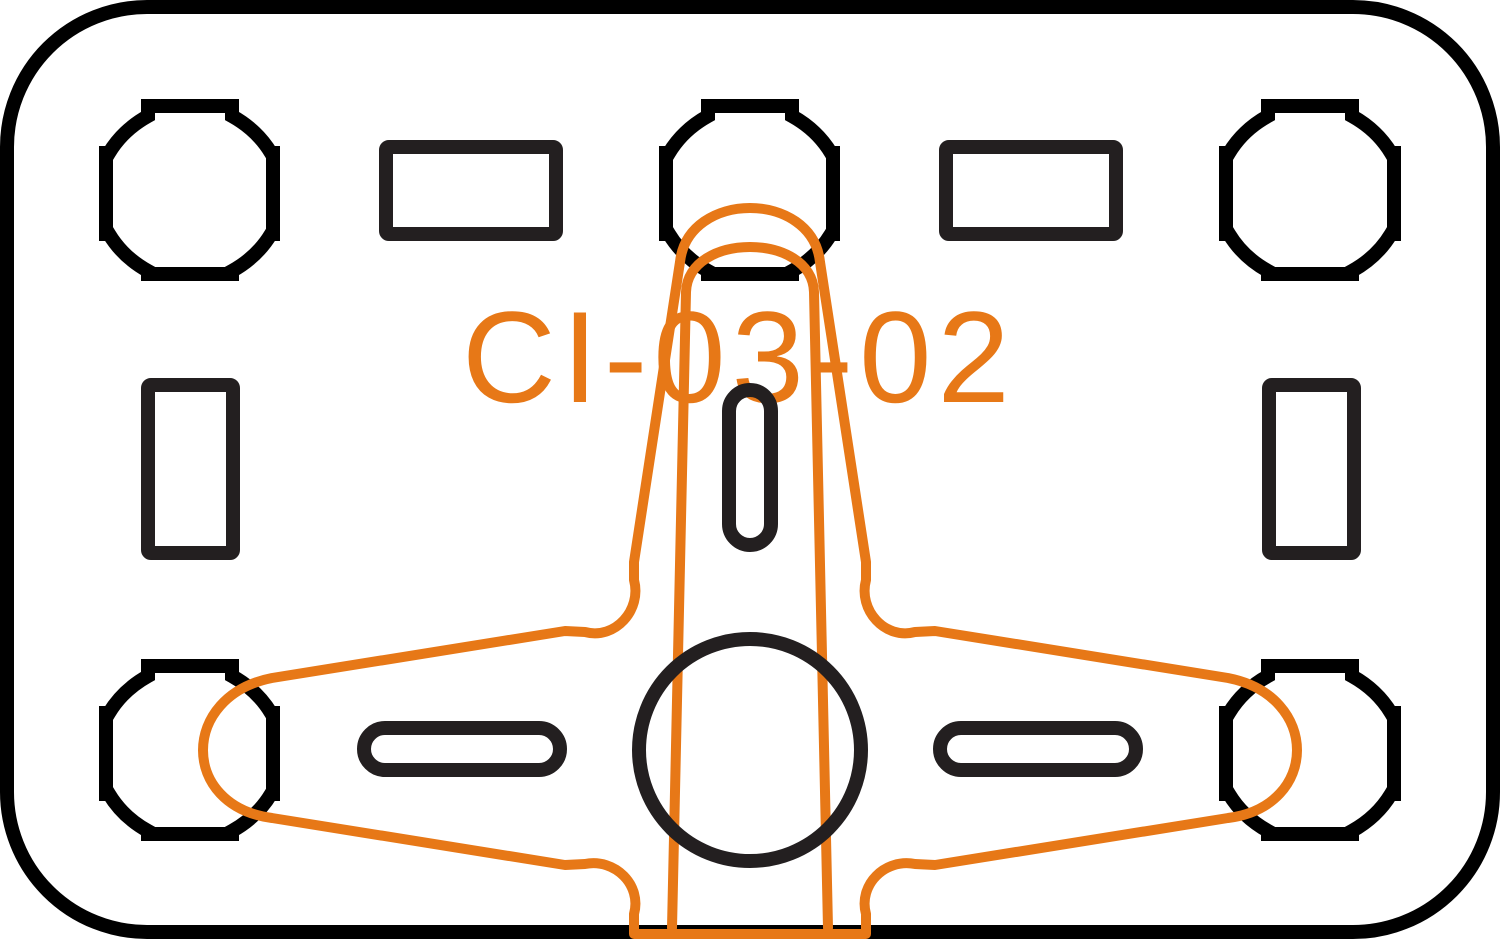  I want to click on slot-middle-left, so click(190, 469).